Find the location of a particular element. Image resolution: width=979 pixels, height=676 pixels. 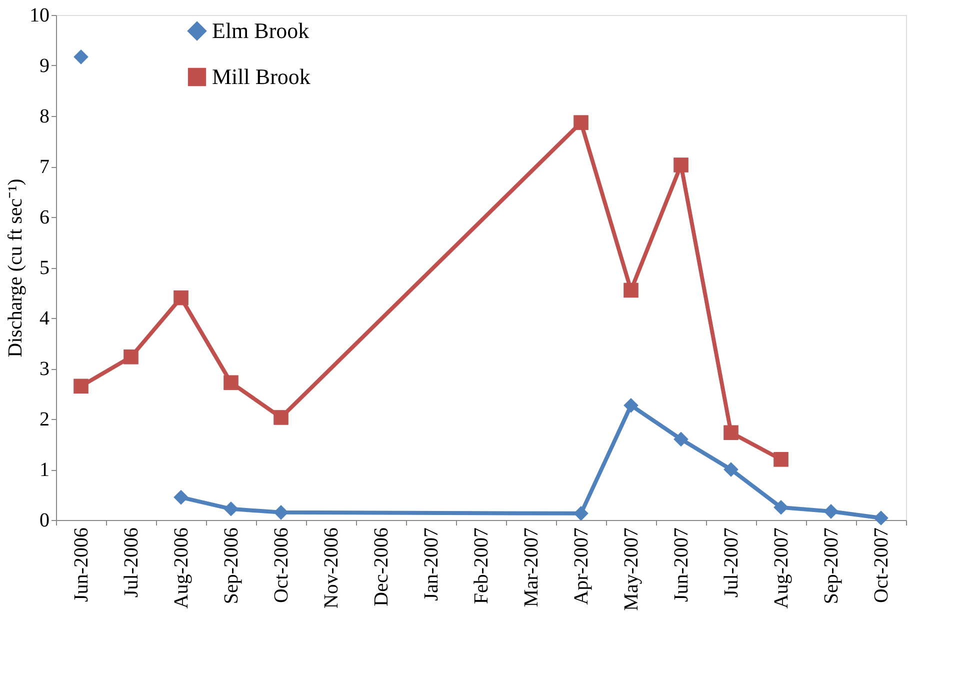

y-tick-label: 2 is located at coordinates (45, 419).